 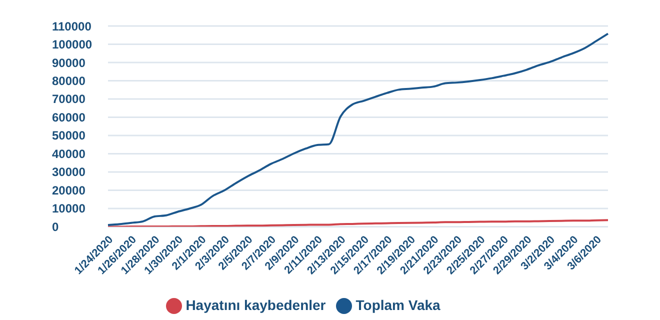 What do you see at coordinates (69, 153) in the screenshot?
I see `y-tick-label: 40000` at bounding box center [69, 153].